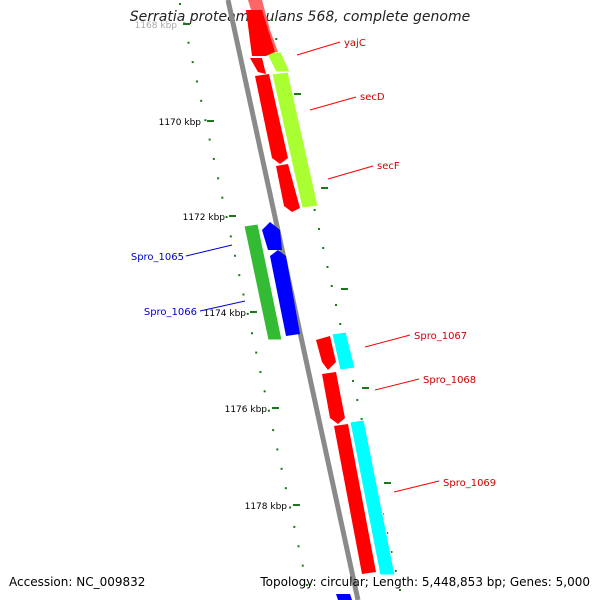 This screenshot has width=600, height=600. What do you see at coordinates (295, 140) in the screenshot?
I see `cds-secd-bar` at bounding box center [295, 140].